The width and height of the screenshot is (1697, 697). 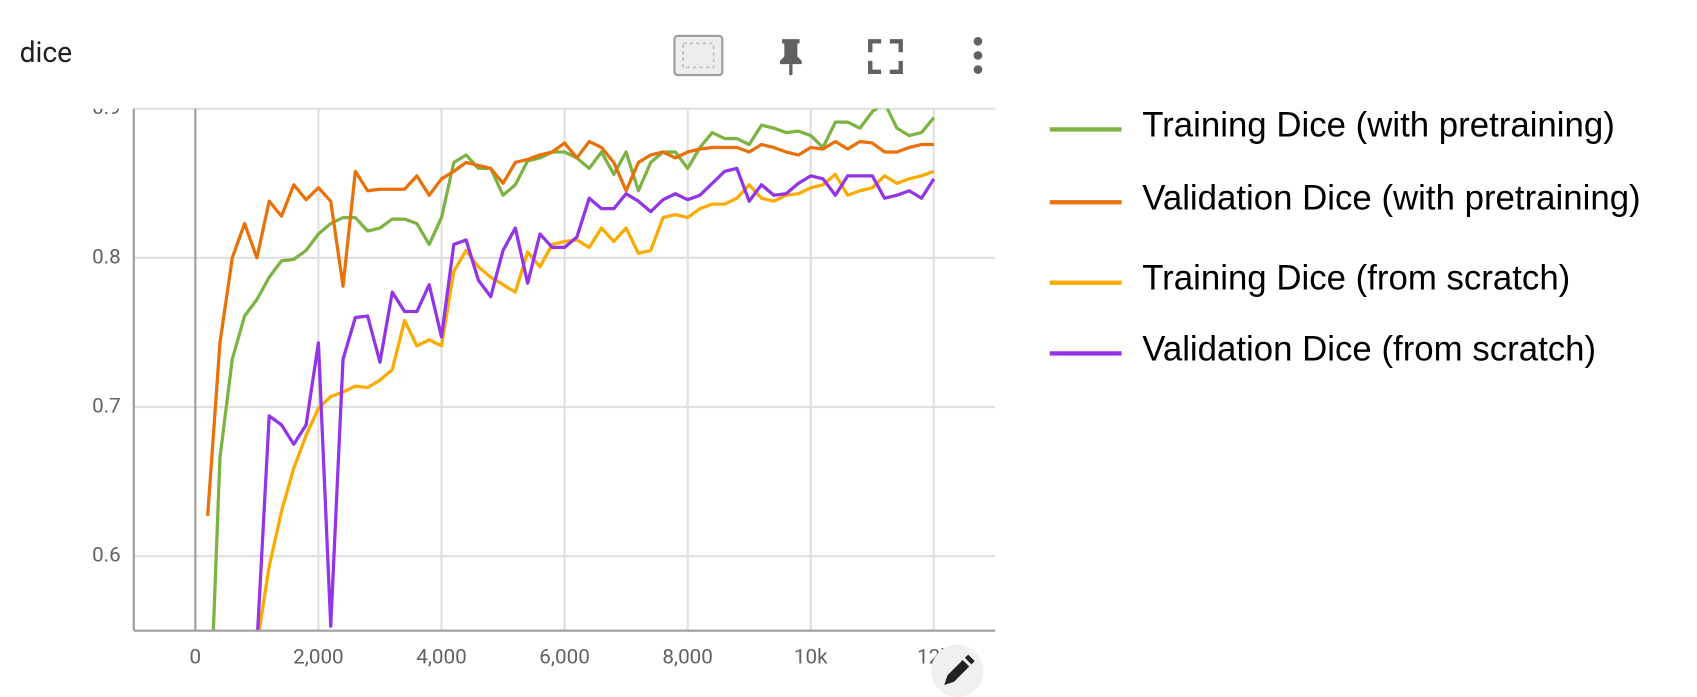 I want to click on legend-label: Validation Dice (with pretraining), so click(x=1391, y=197).